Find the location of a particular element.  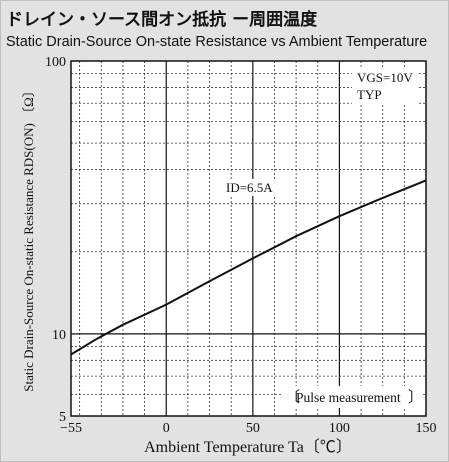

pulse-measurement-label: Pulse measurement is located at coordinates (348, 397).